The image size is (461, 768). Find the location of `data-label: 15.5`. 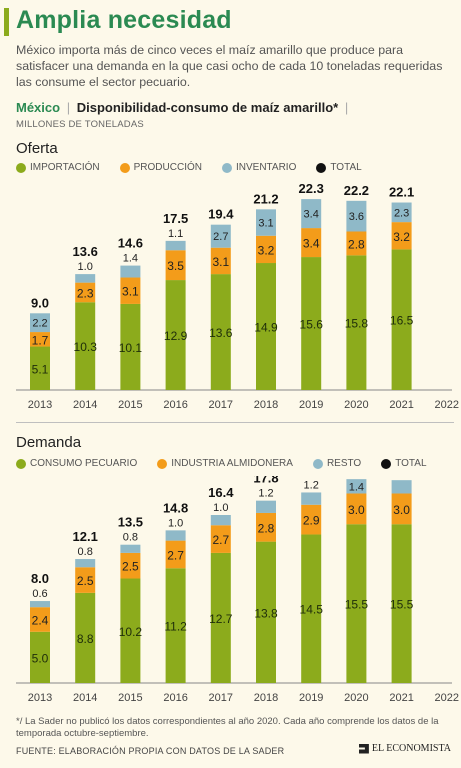

data-label: 15.5 is located at coordinates (402, 605).